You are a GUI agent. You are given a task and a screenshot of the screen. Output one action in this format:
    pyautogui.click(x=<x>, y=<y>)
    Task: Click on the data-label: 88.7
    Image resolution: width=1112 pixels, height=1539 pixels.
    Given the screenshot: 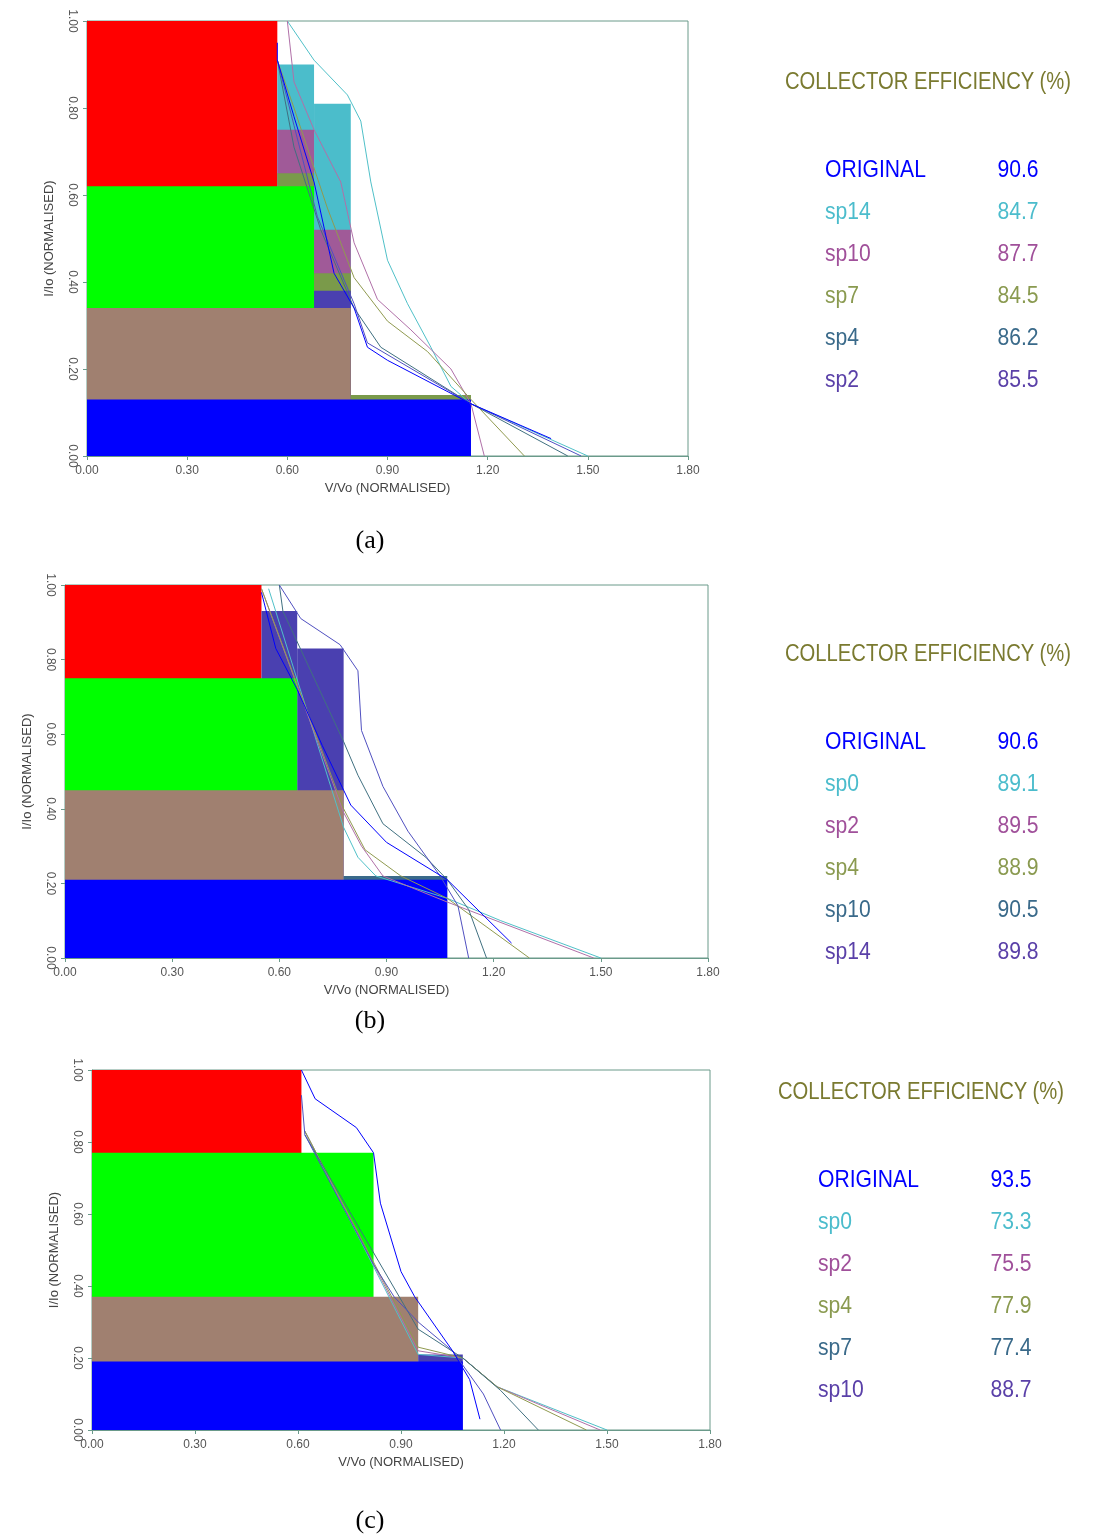 What is the action you would take?
    pyautogui.click(x=1011, y=1389)
    